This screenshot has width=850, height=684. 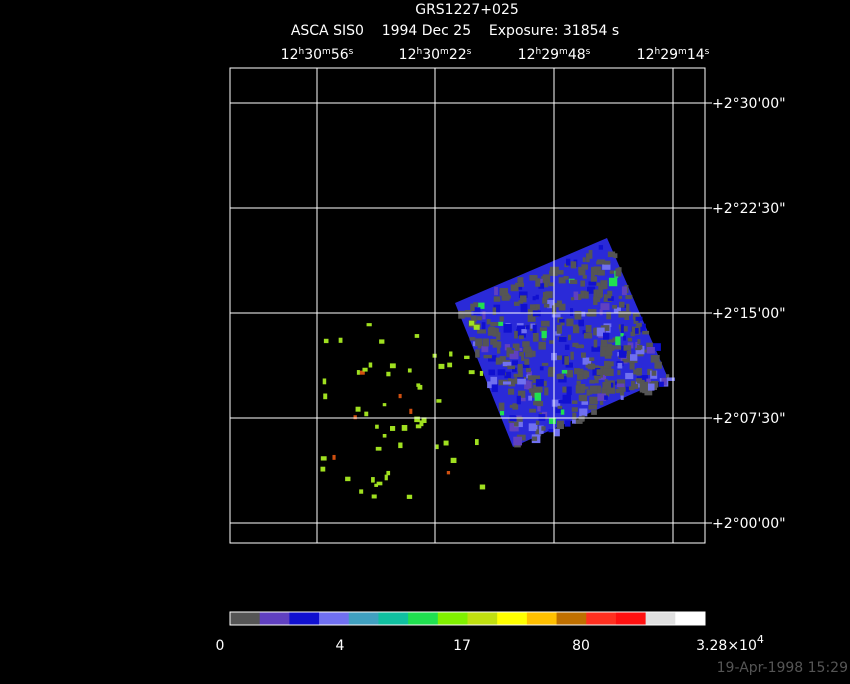 I want to click on ra-label-part: s, so click(x=588, y=52).